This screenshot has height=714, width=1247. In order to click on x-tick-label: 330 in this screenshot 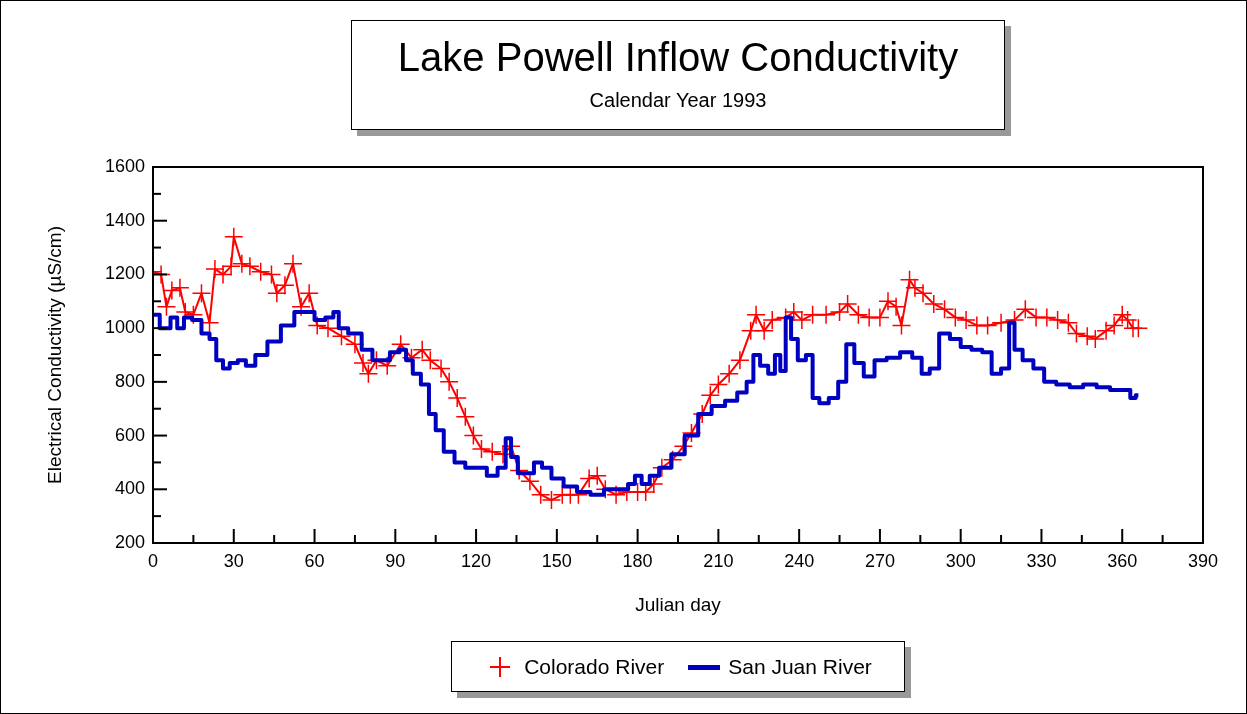, I will do `click(1041, 560)`.